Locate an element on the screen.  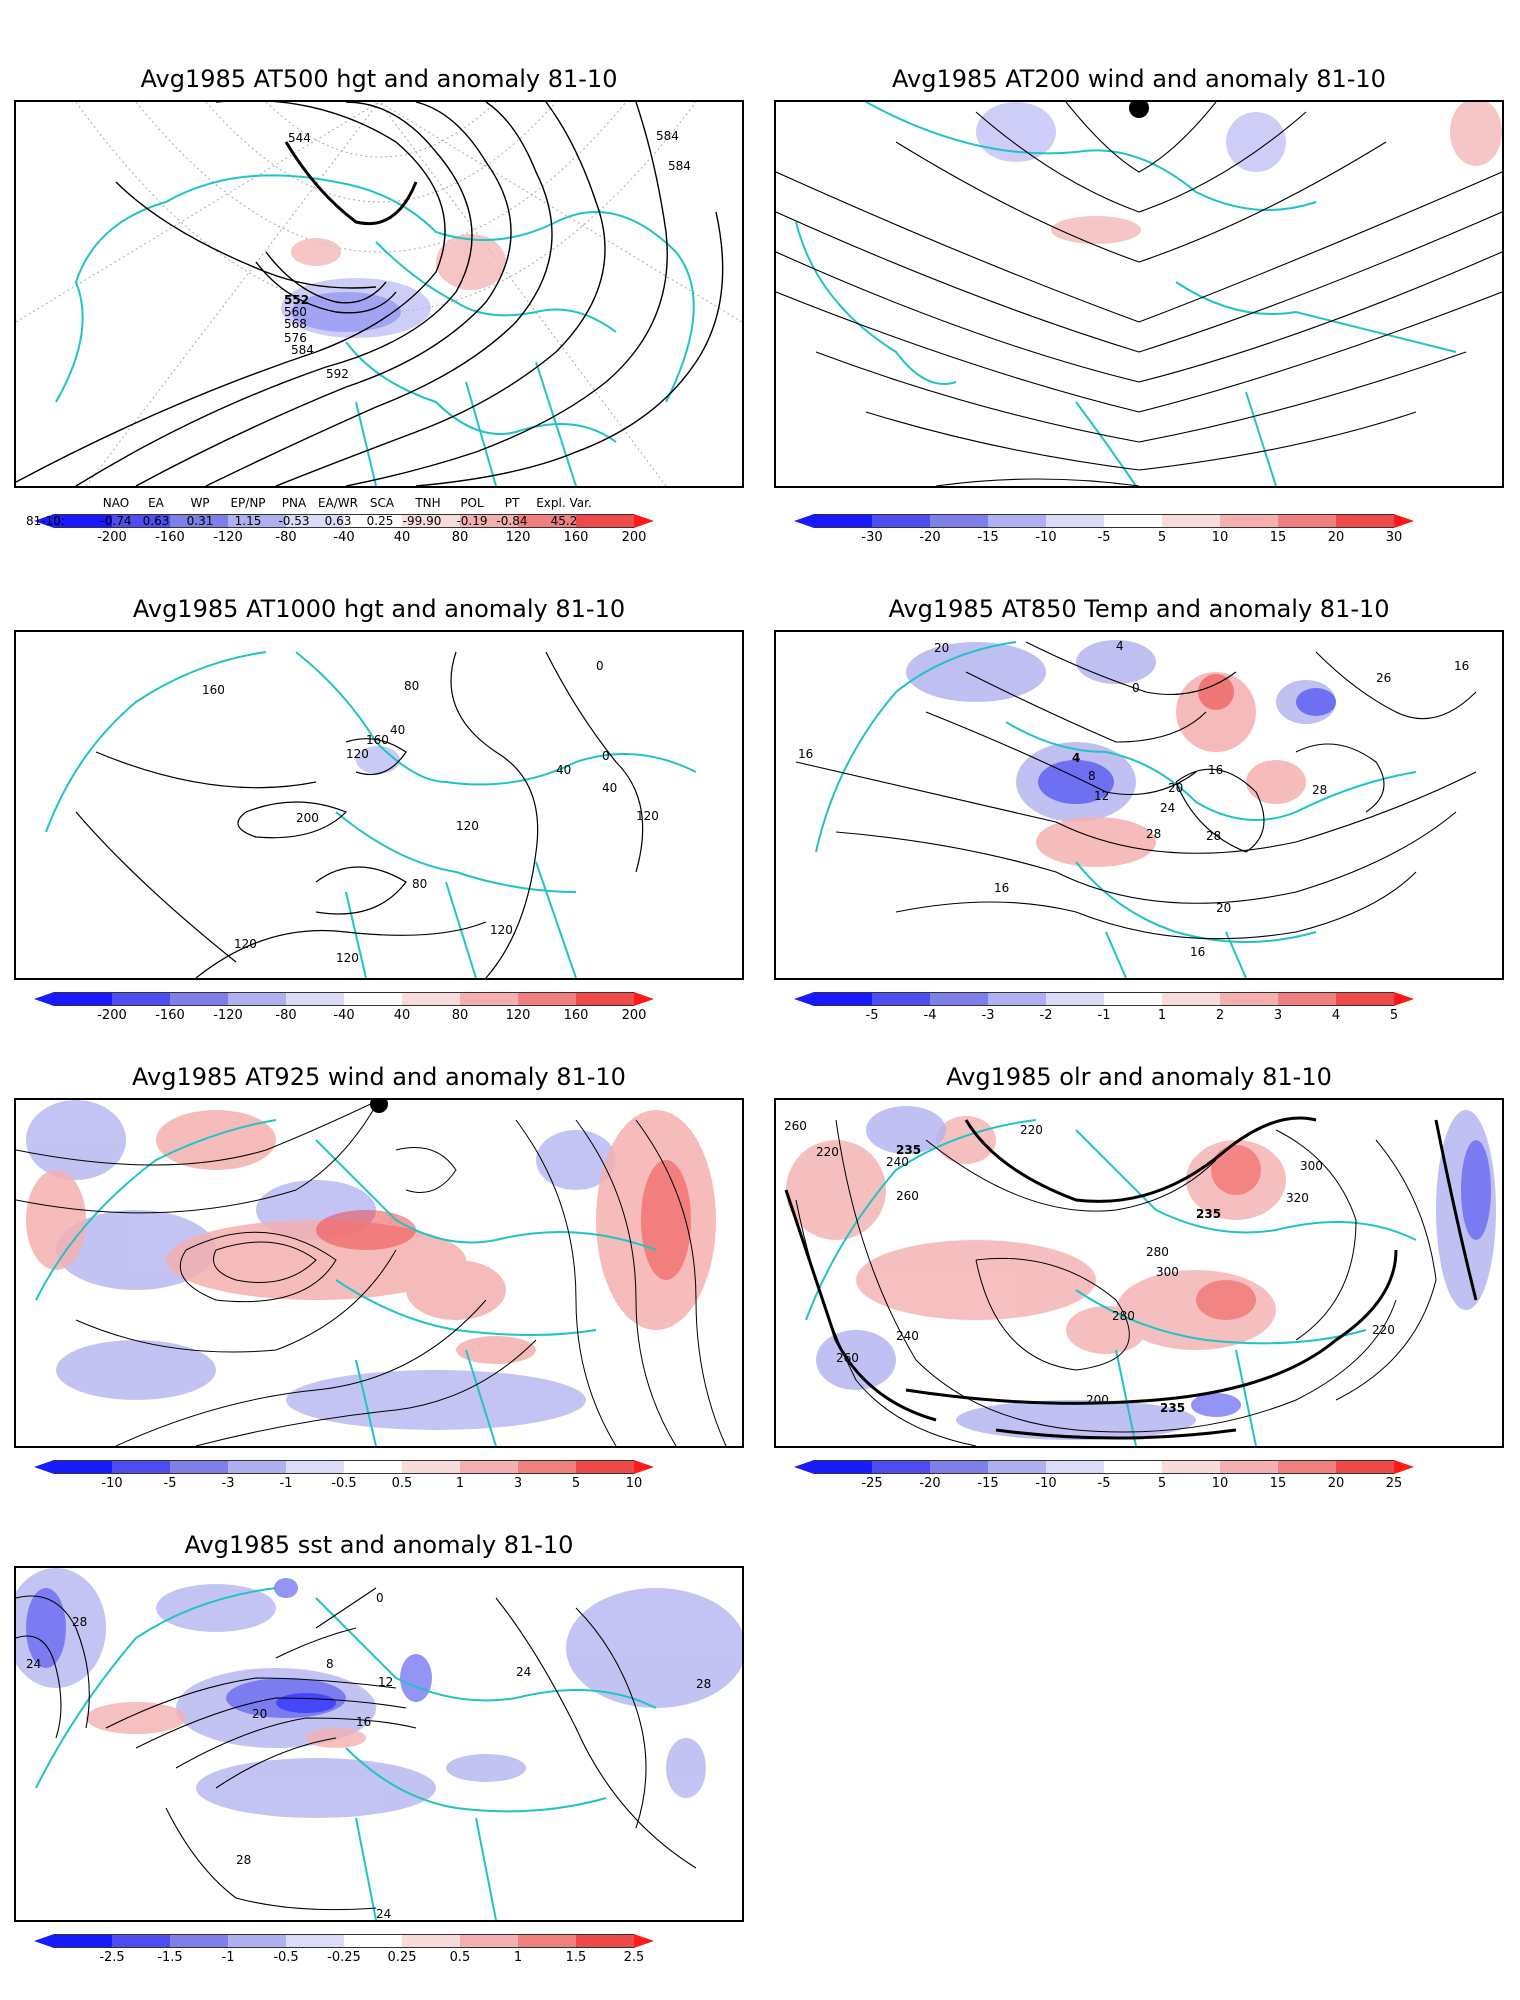
panel-at200: Avg1985 AT200 wind and anomaly 81-10 is located at coordinates (1139, 309).